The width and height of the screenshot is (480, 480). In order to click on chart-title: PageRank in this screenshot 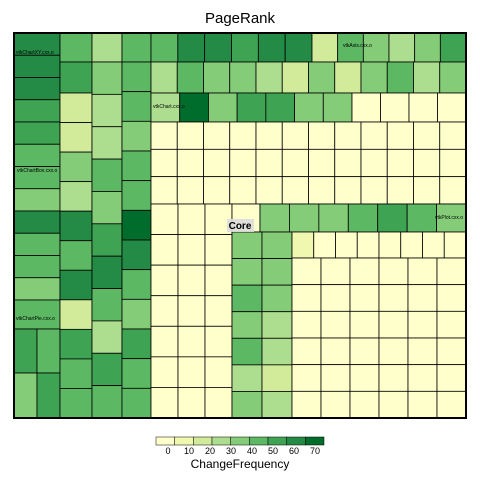, I will do `click(240, 18)`.